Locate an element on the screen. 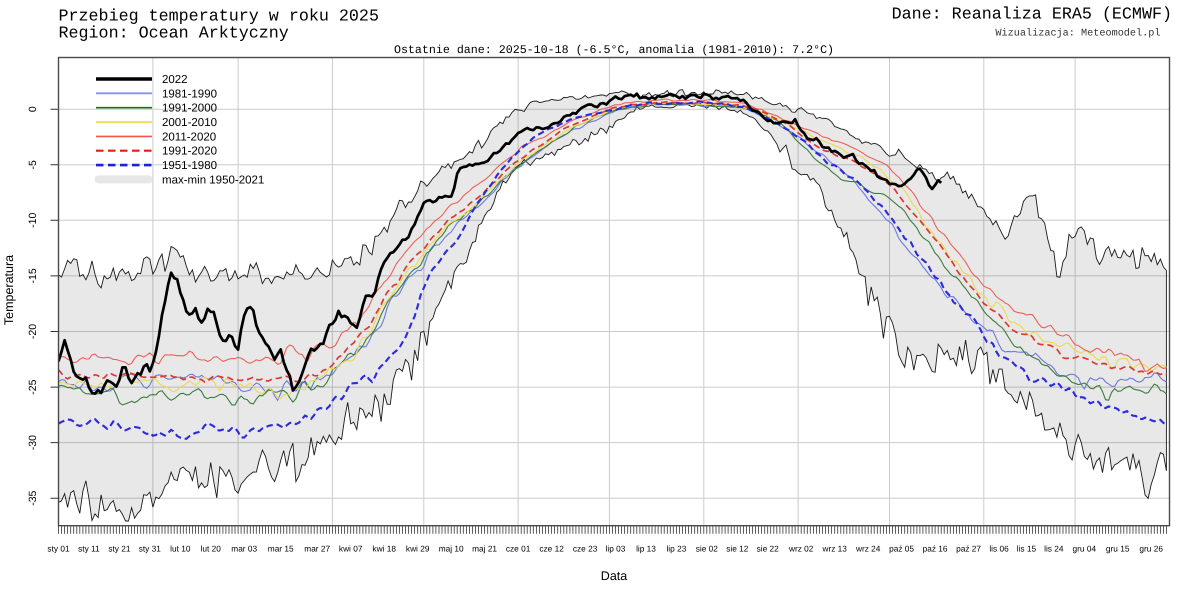 This screenshot has height=605, width=1200. svg-text: sie 02 is located at coordinates (707, 549).